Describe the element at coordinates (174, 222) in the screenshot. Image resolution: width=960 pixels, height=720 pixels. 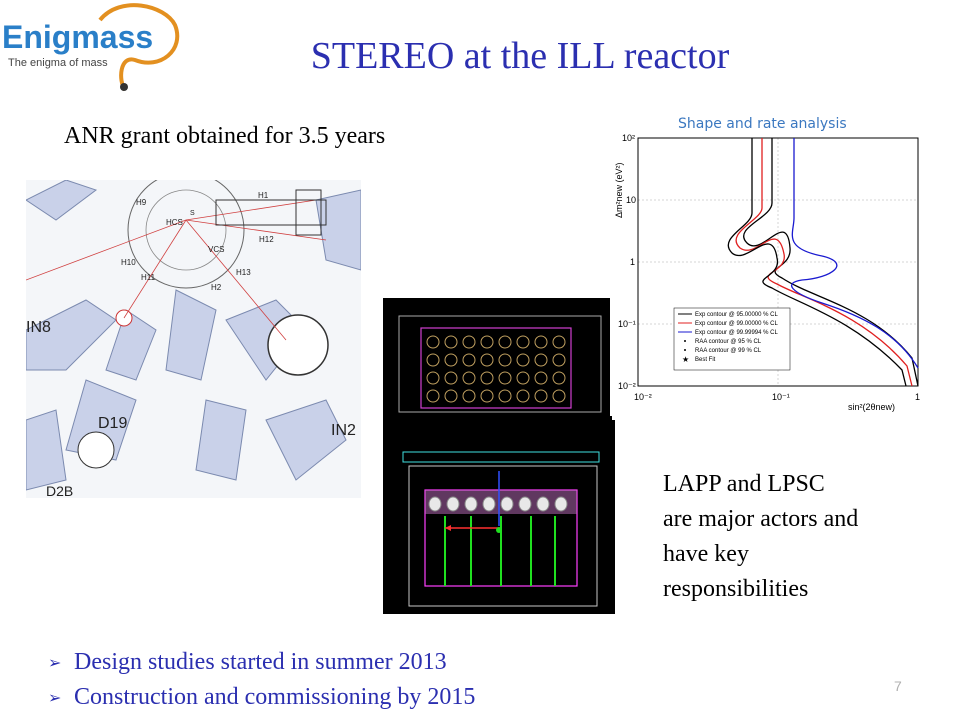
I see `map-label-hcs: HCS` at that location.